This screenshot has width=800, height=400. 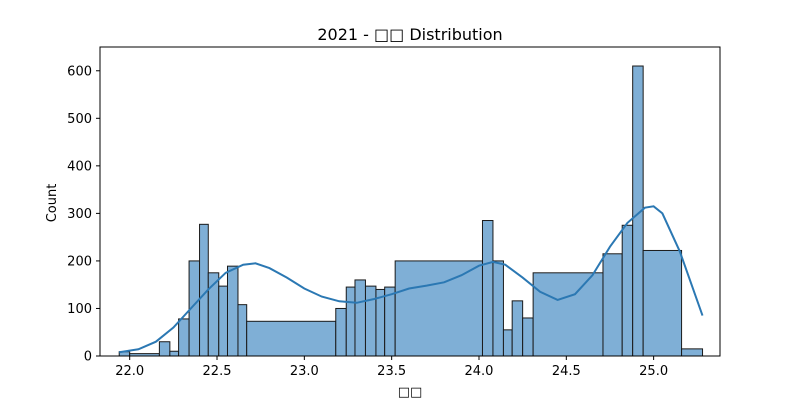 I want to click on y-tick-label: 600, so click(x=79, y=71).